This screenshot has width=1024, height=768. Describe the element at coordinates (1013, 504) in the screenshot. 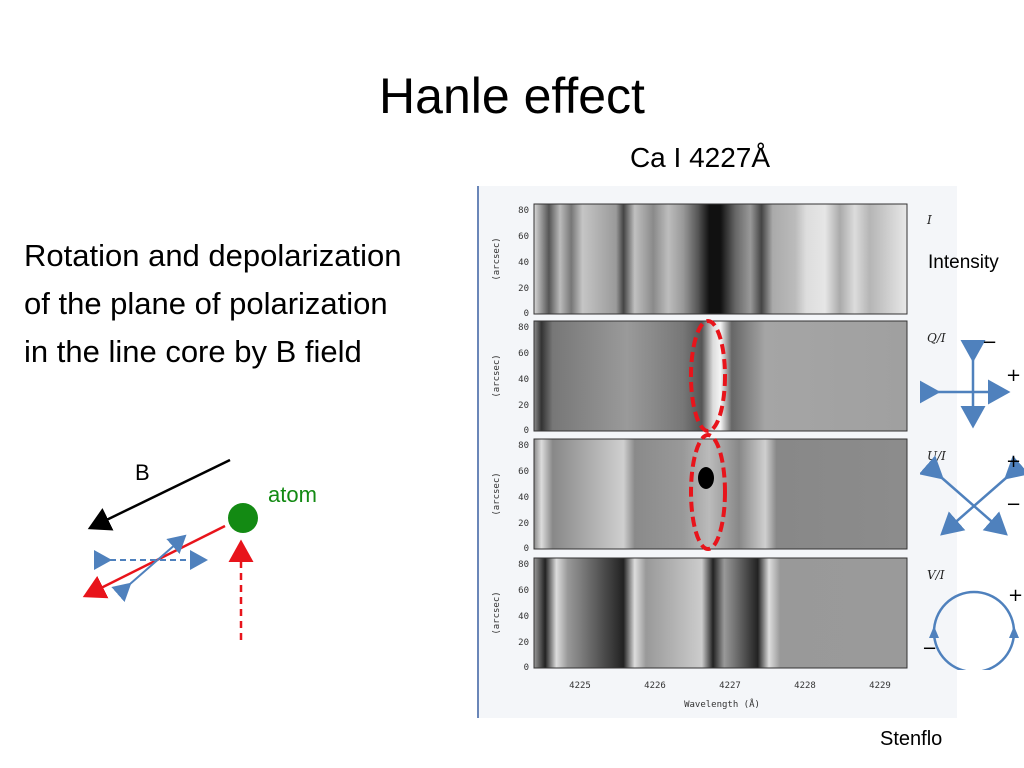

I see `u-minus-sign: −` at that location.